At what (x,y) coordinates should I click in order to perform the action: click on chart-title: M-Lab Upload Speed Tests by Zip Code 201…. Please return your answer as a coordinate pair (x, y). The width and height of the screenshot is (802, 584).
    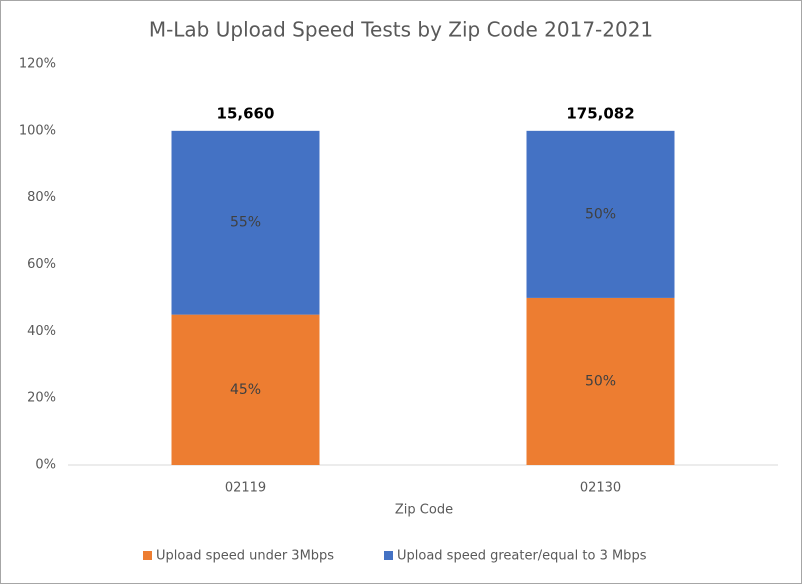
    Looking at the image, I should click on (401, 30).